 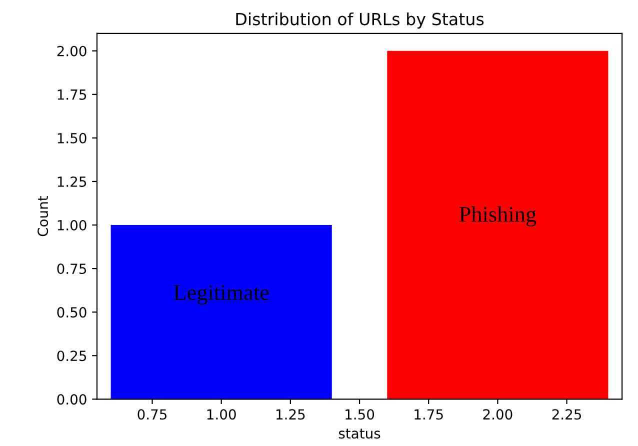 I want to click on y-tick-label: 2.00, so click(x=71, y=51).